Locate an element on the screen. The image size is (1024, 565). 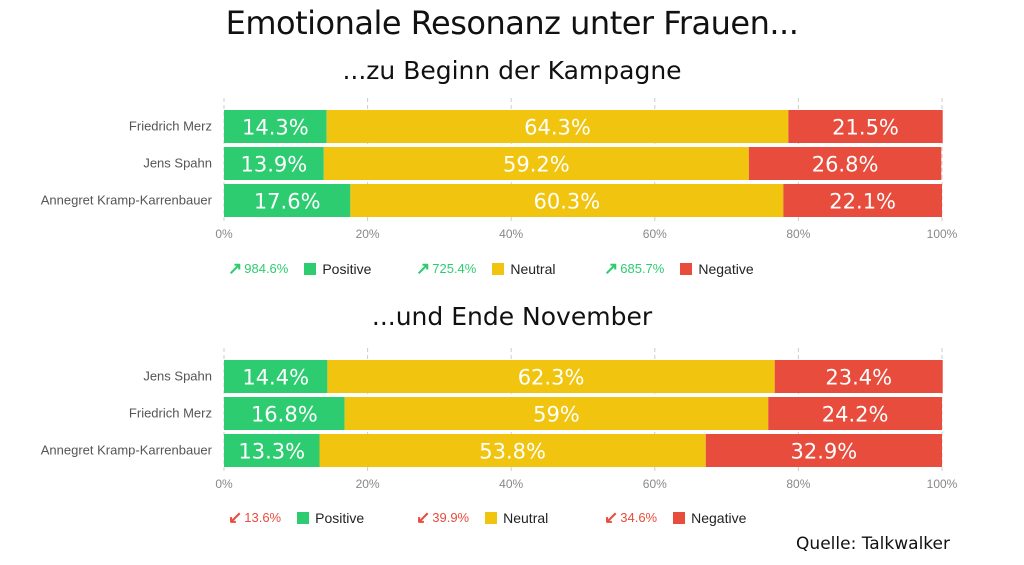
legend-item-neutral: ↗ 725.4% Neutral is located at coordinates (510, 268).